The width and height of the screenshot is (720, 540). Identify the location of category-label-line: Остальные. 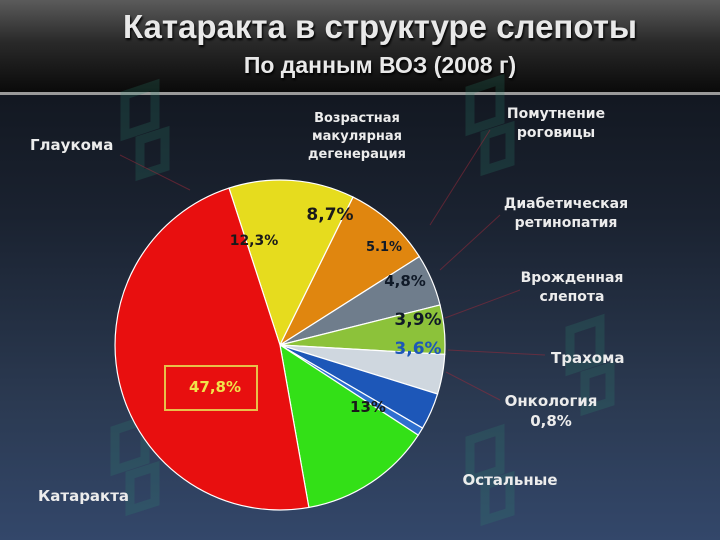
(509, 480).